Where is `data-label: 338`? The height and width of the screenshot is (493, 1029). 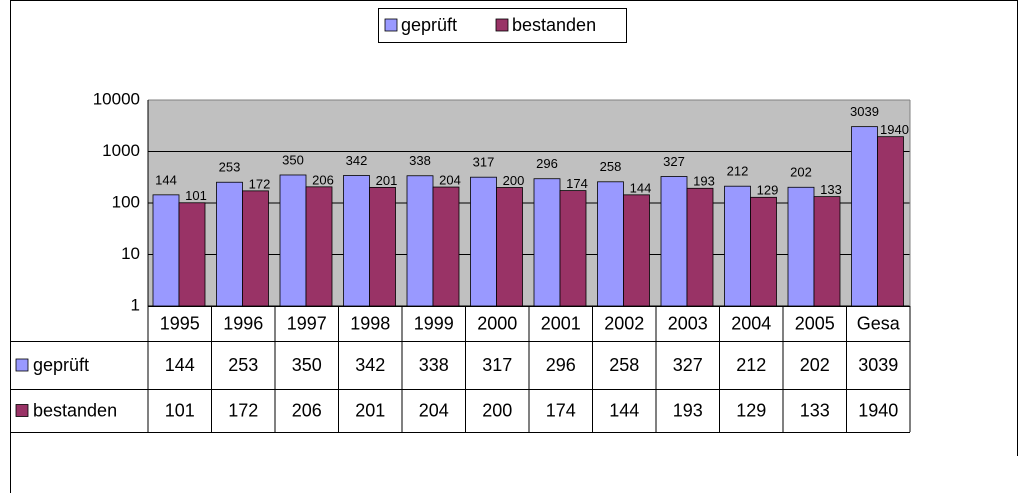
data-label: 338 is located at coordinates (420, 160).